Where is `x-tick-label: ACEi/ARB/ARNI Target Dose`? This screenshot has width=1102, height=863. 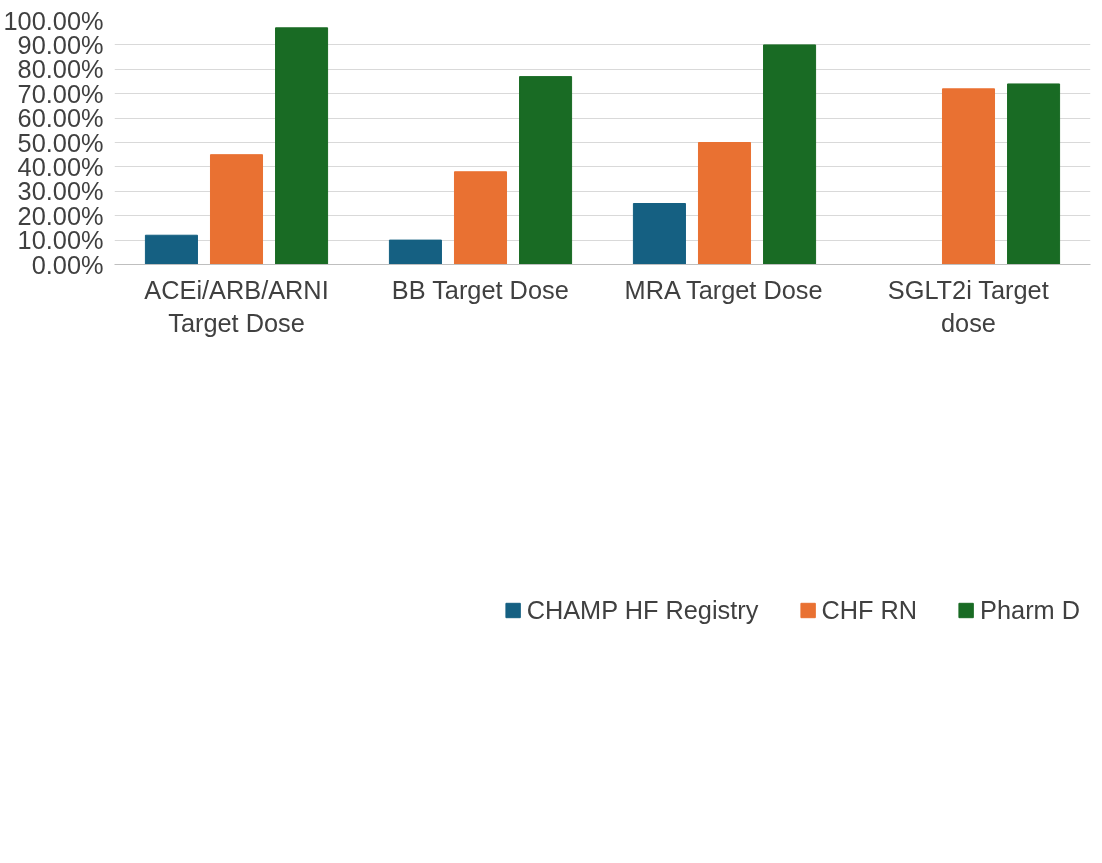 x-tick-label: ACEi/ARB/ARNI Target Dose is located at coordinates (236, 306).